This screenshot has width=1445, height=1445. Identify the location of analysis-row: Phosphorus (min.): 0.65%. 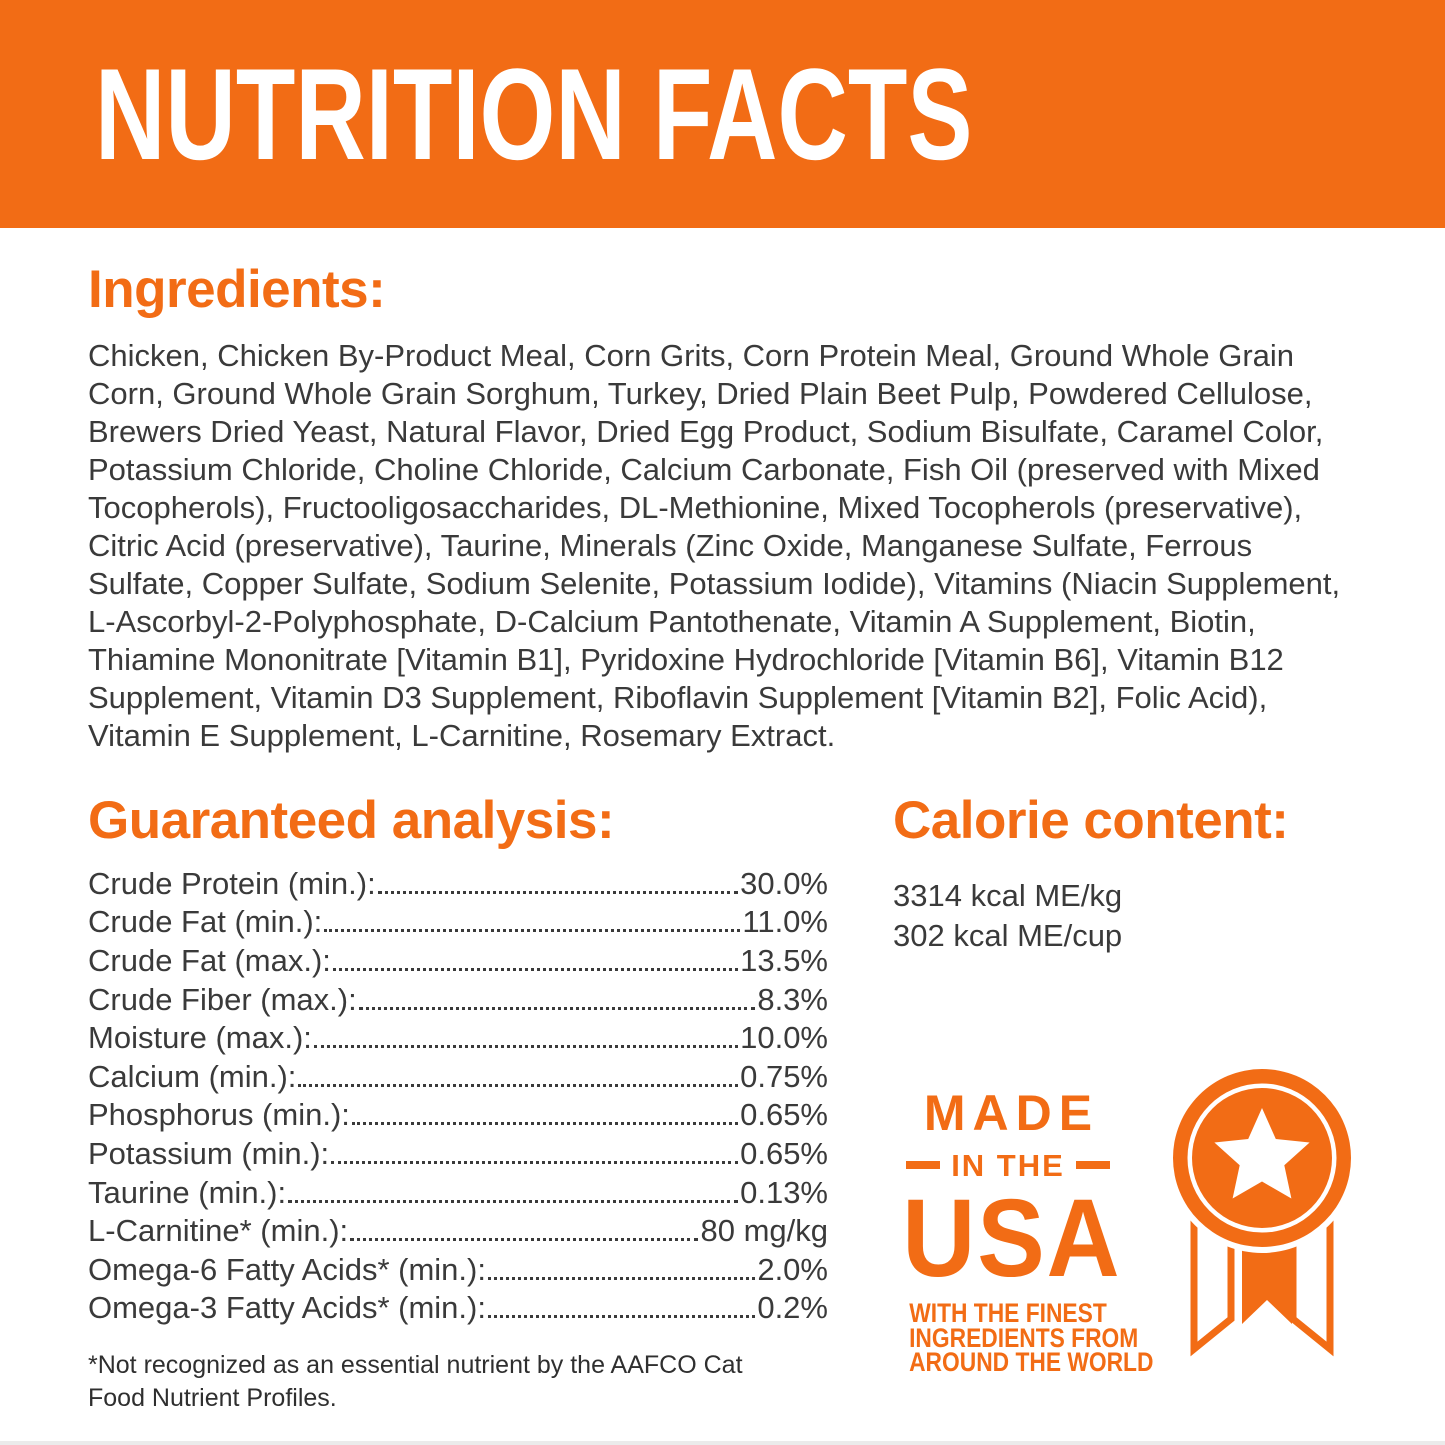
(458, 1116).